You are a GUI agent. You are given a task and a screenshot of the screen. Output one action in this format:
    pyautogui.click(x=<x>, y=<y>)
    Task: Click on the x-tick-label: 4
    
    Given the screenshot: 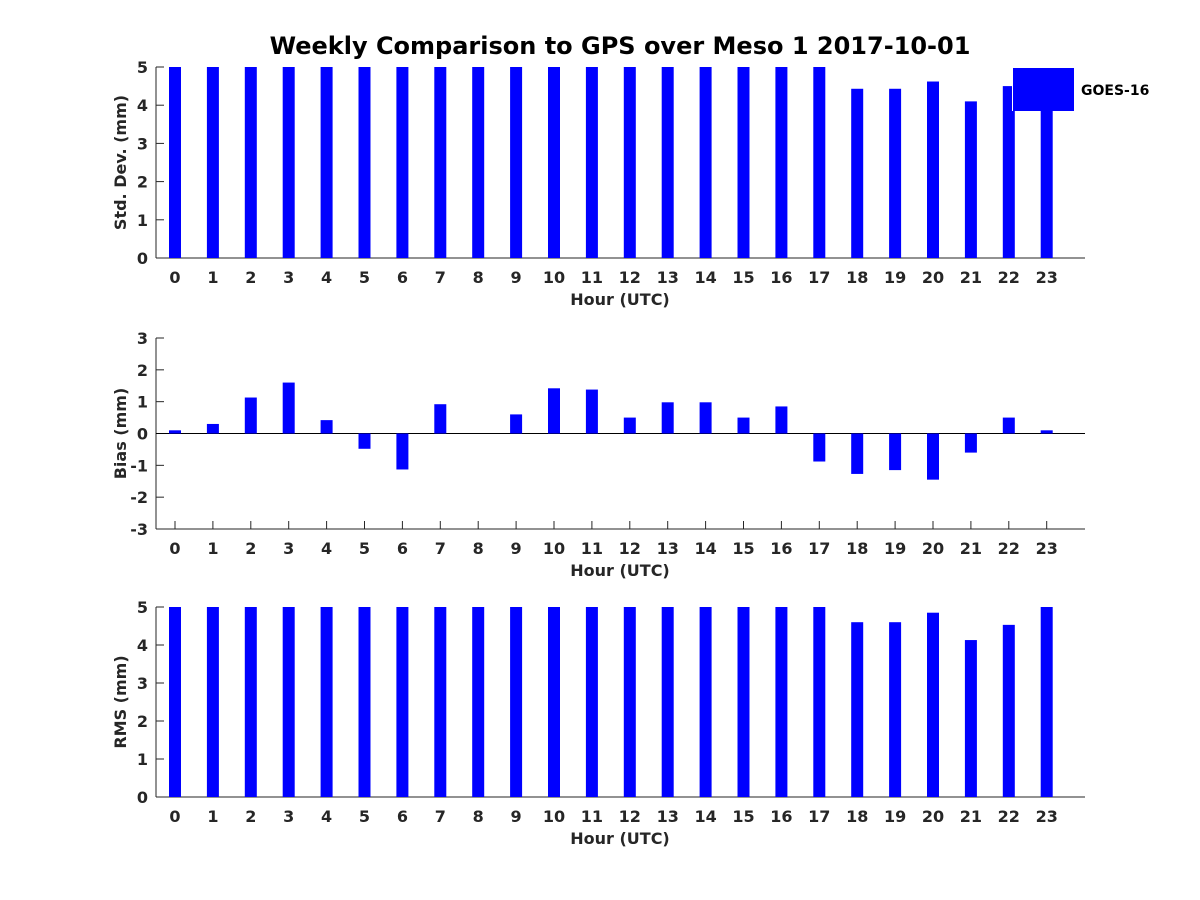 What is the action you would take?
    pyautogui.click(x=326, y=816)
    